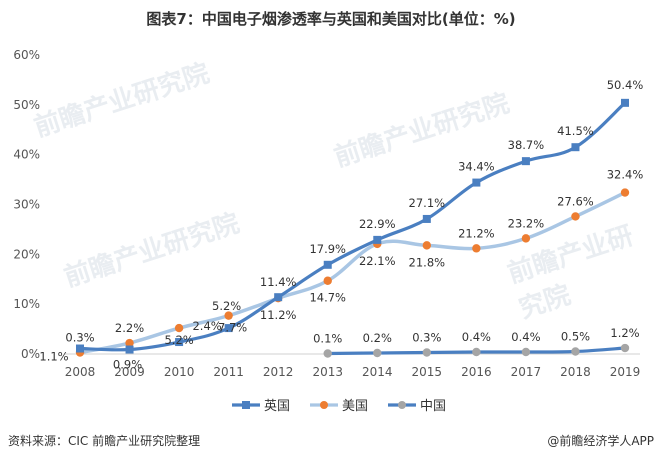 The width and height of the screenshot is (662, 458). What do you see at coordinates (575, 131) in the screenshot?
I see `data-label: 41.5%` at bounding box center [575, 131].